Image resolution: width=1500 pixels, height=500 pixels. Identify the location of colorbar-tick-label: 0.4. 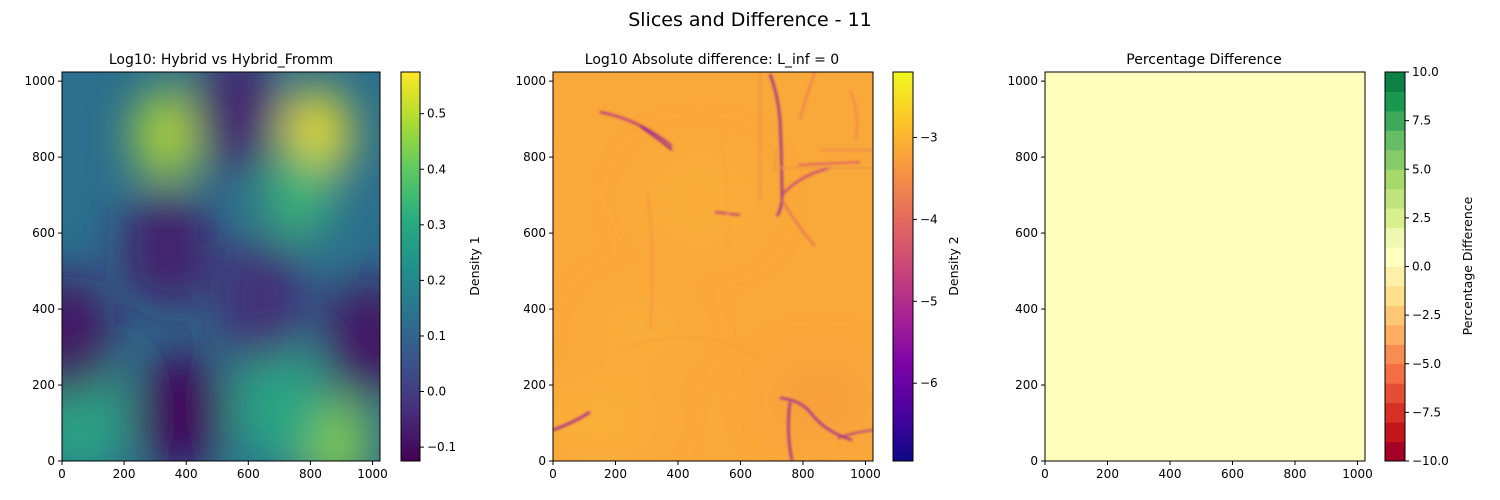
(436, 169).